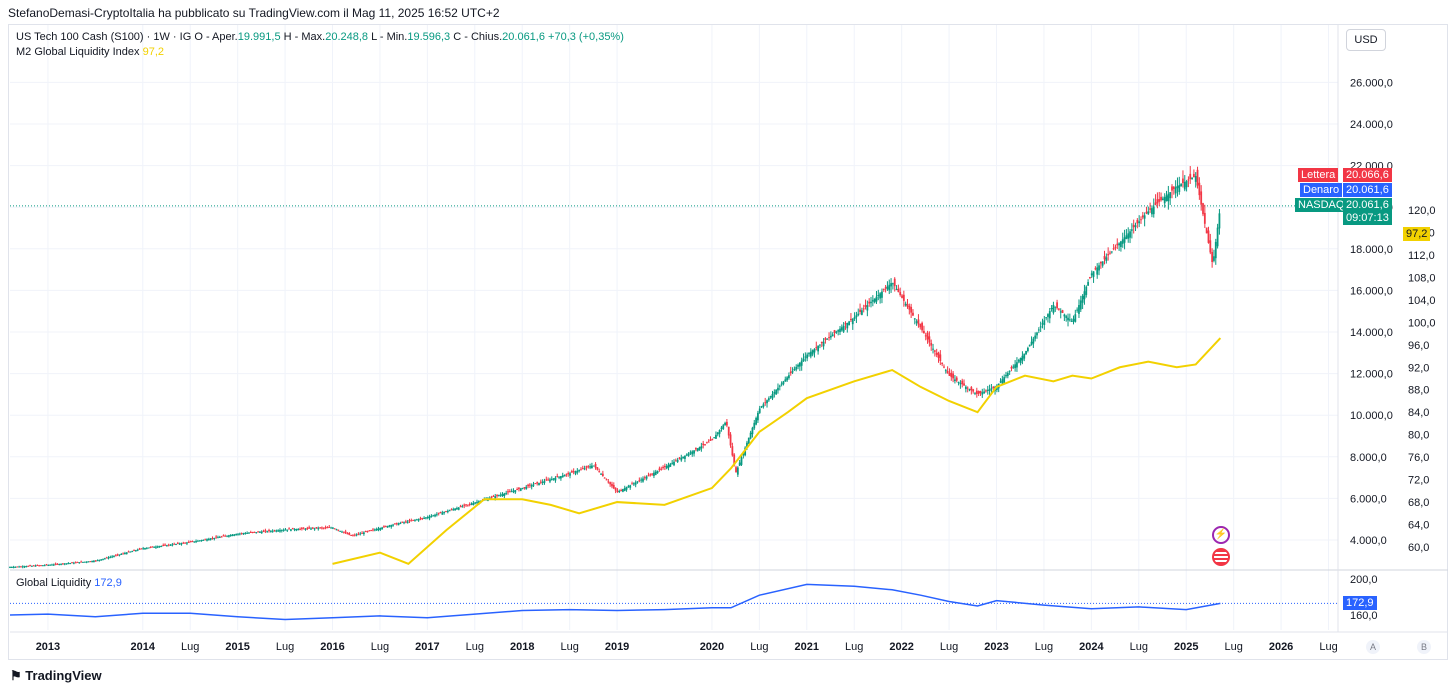  I want to click on lower-pane-label: Global Liquidity, so click(54, 583).